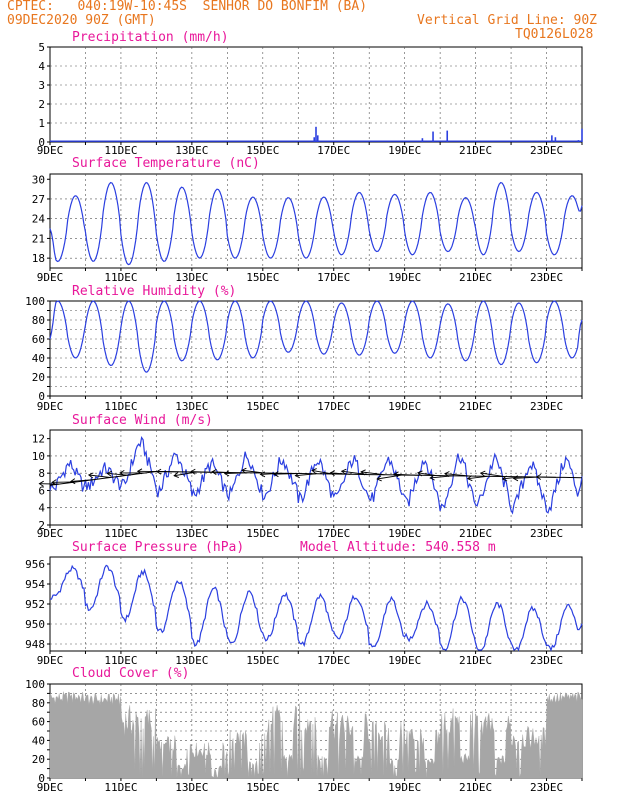 The width and height of the screenshot is (618, 800). What do you see at coordinates (262, 533) in the screenshot?
I see `wind-xlabel: 15DEC` at bounding box center [262, 533].